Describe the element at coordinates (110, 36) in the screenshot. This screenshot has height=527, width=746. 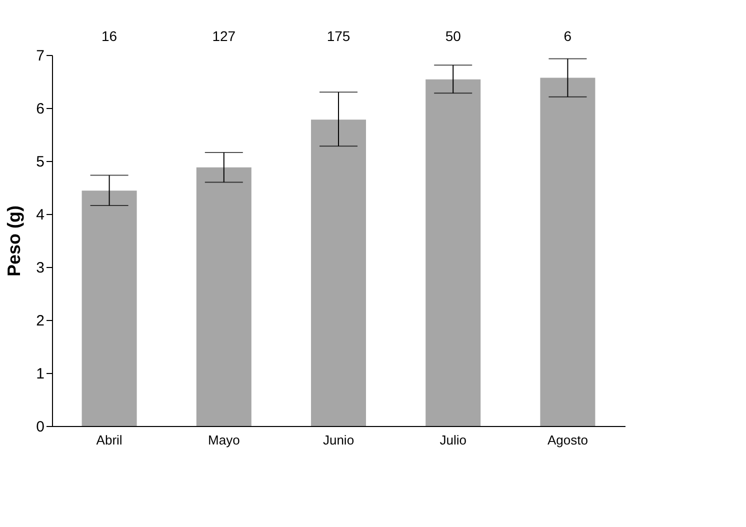
I see `text: 16` at that location.